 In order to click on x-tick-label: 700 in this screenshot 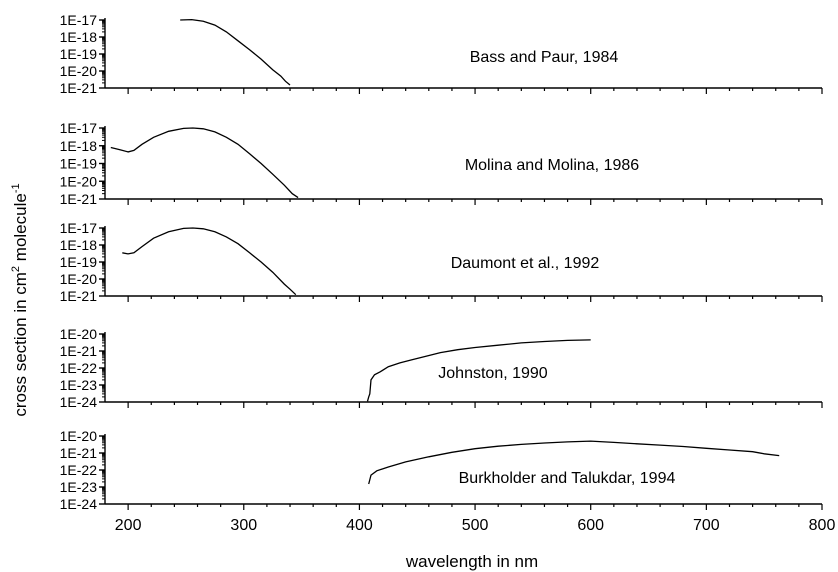, I will do `click(706, 525)`.